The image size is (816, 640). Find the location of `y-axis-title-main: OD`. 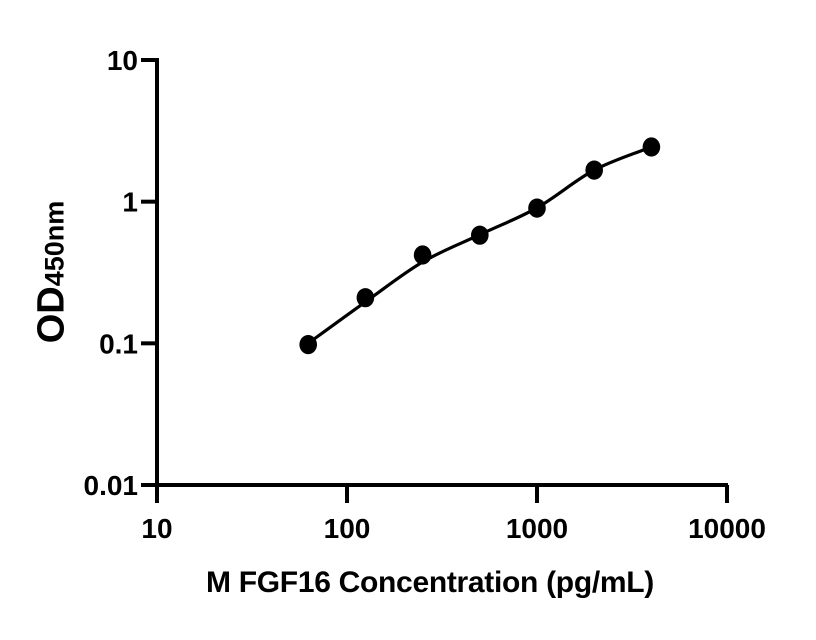

y-axis-title-main: OD is located at coordinates (51, 315).